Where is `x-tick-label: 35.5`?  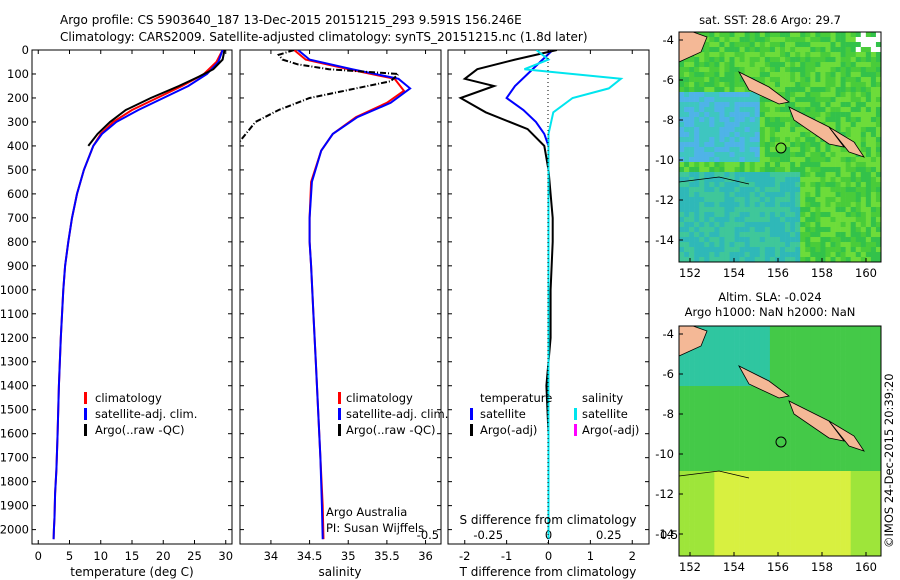 x-tick-label: 35.5 is located at coordinates (387, 556).